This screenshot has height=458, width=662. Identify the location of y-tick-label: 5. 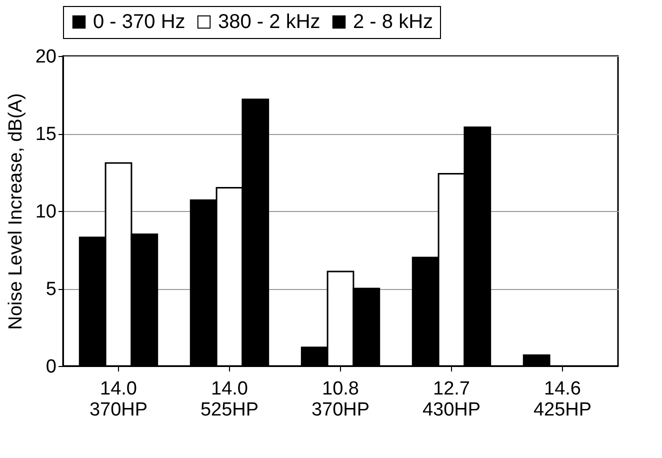
(51, 289).